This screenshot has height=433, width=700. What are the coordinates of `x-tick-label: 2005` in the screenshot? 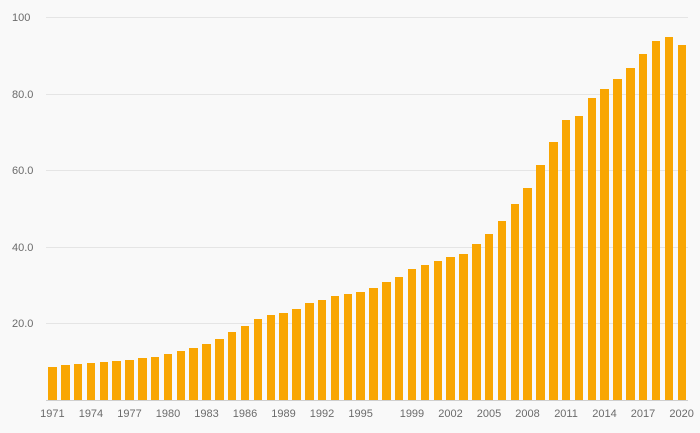 It's located at (489, 414).